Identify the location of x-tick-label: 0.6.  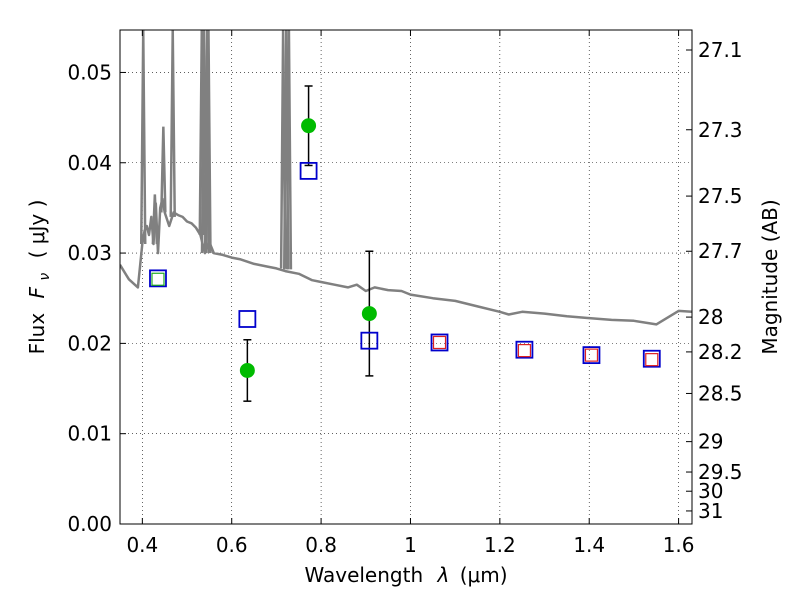
(232, 545).